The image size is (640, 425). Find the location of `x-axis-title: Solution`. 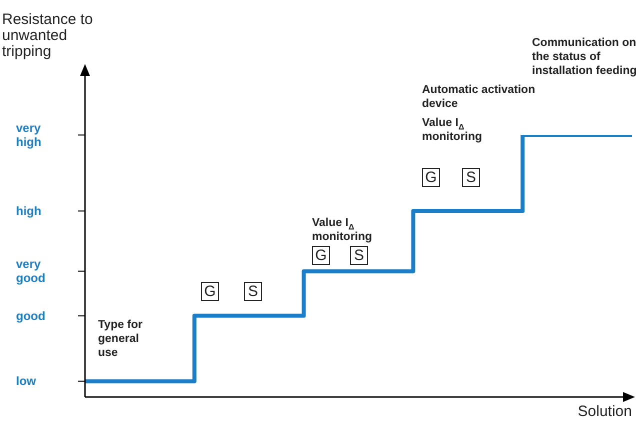

x-axis-title: Solution is located at coordinates (605, 411).